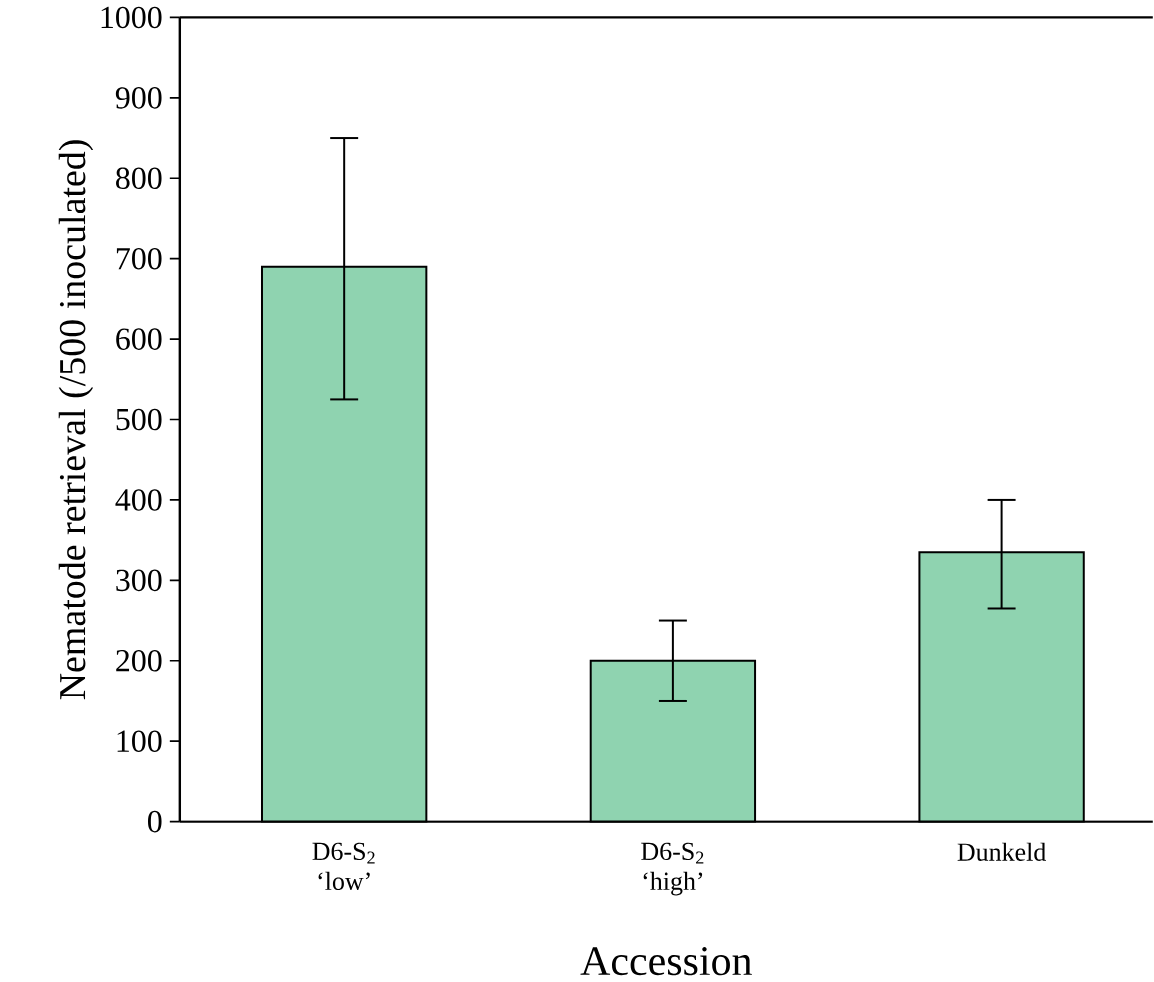  Describe the element at coordinates (139, 580) in the screenshot. I see `y-tick-label: 300` at that location.